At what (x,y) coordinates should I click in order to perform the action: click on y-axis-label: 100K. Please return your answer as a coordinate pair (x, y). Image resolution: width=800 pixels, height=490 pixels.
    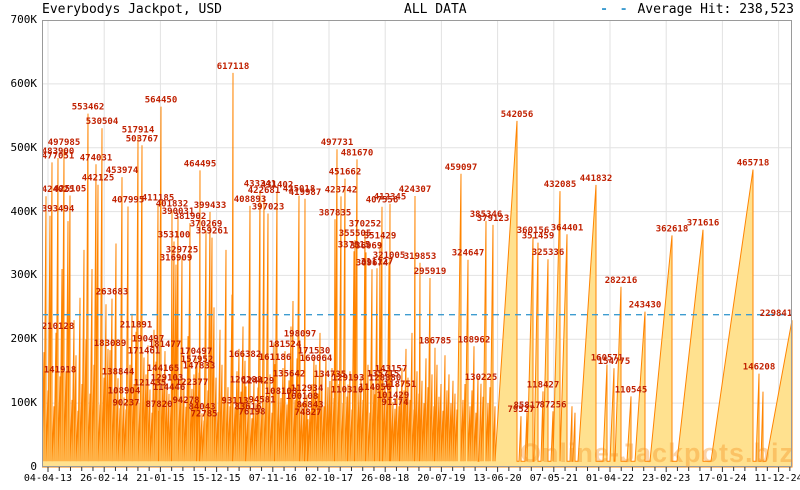
    Looking at the image, I should click on (24, 403).